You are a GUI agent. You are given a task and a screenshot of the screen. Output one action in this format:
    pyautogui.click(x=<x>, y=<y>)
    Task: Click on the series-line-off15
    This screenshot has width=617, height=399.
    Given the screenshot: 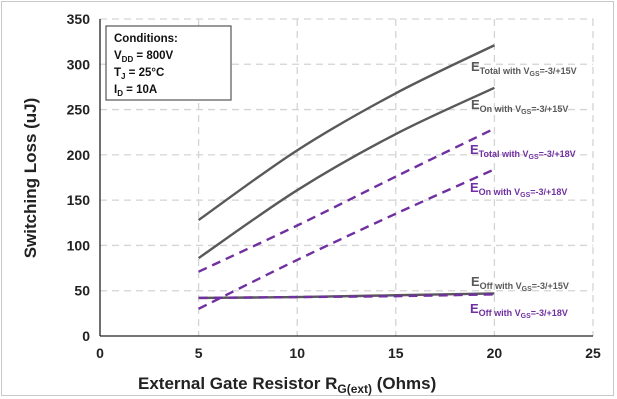 What is the action you would take?
    pyautogui.click(x=346, y=296)
    